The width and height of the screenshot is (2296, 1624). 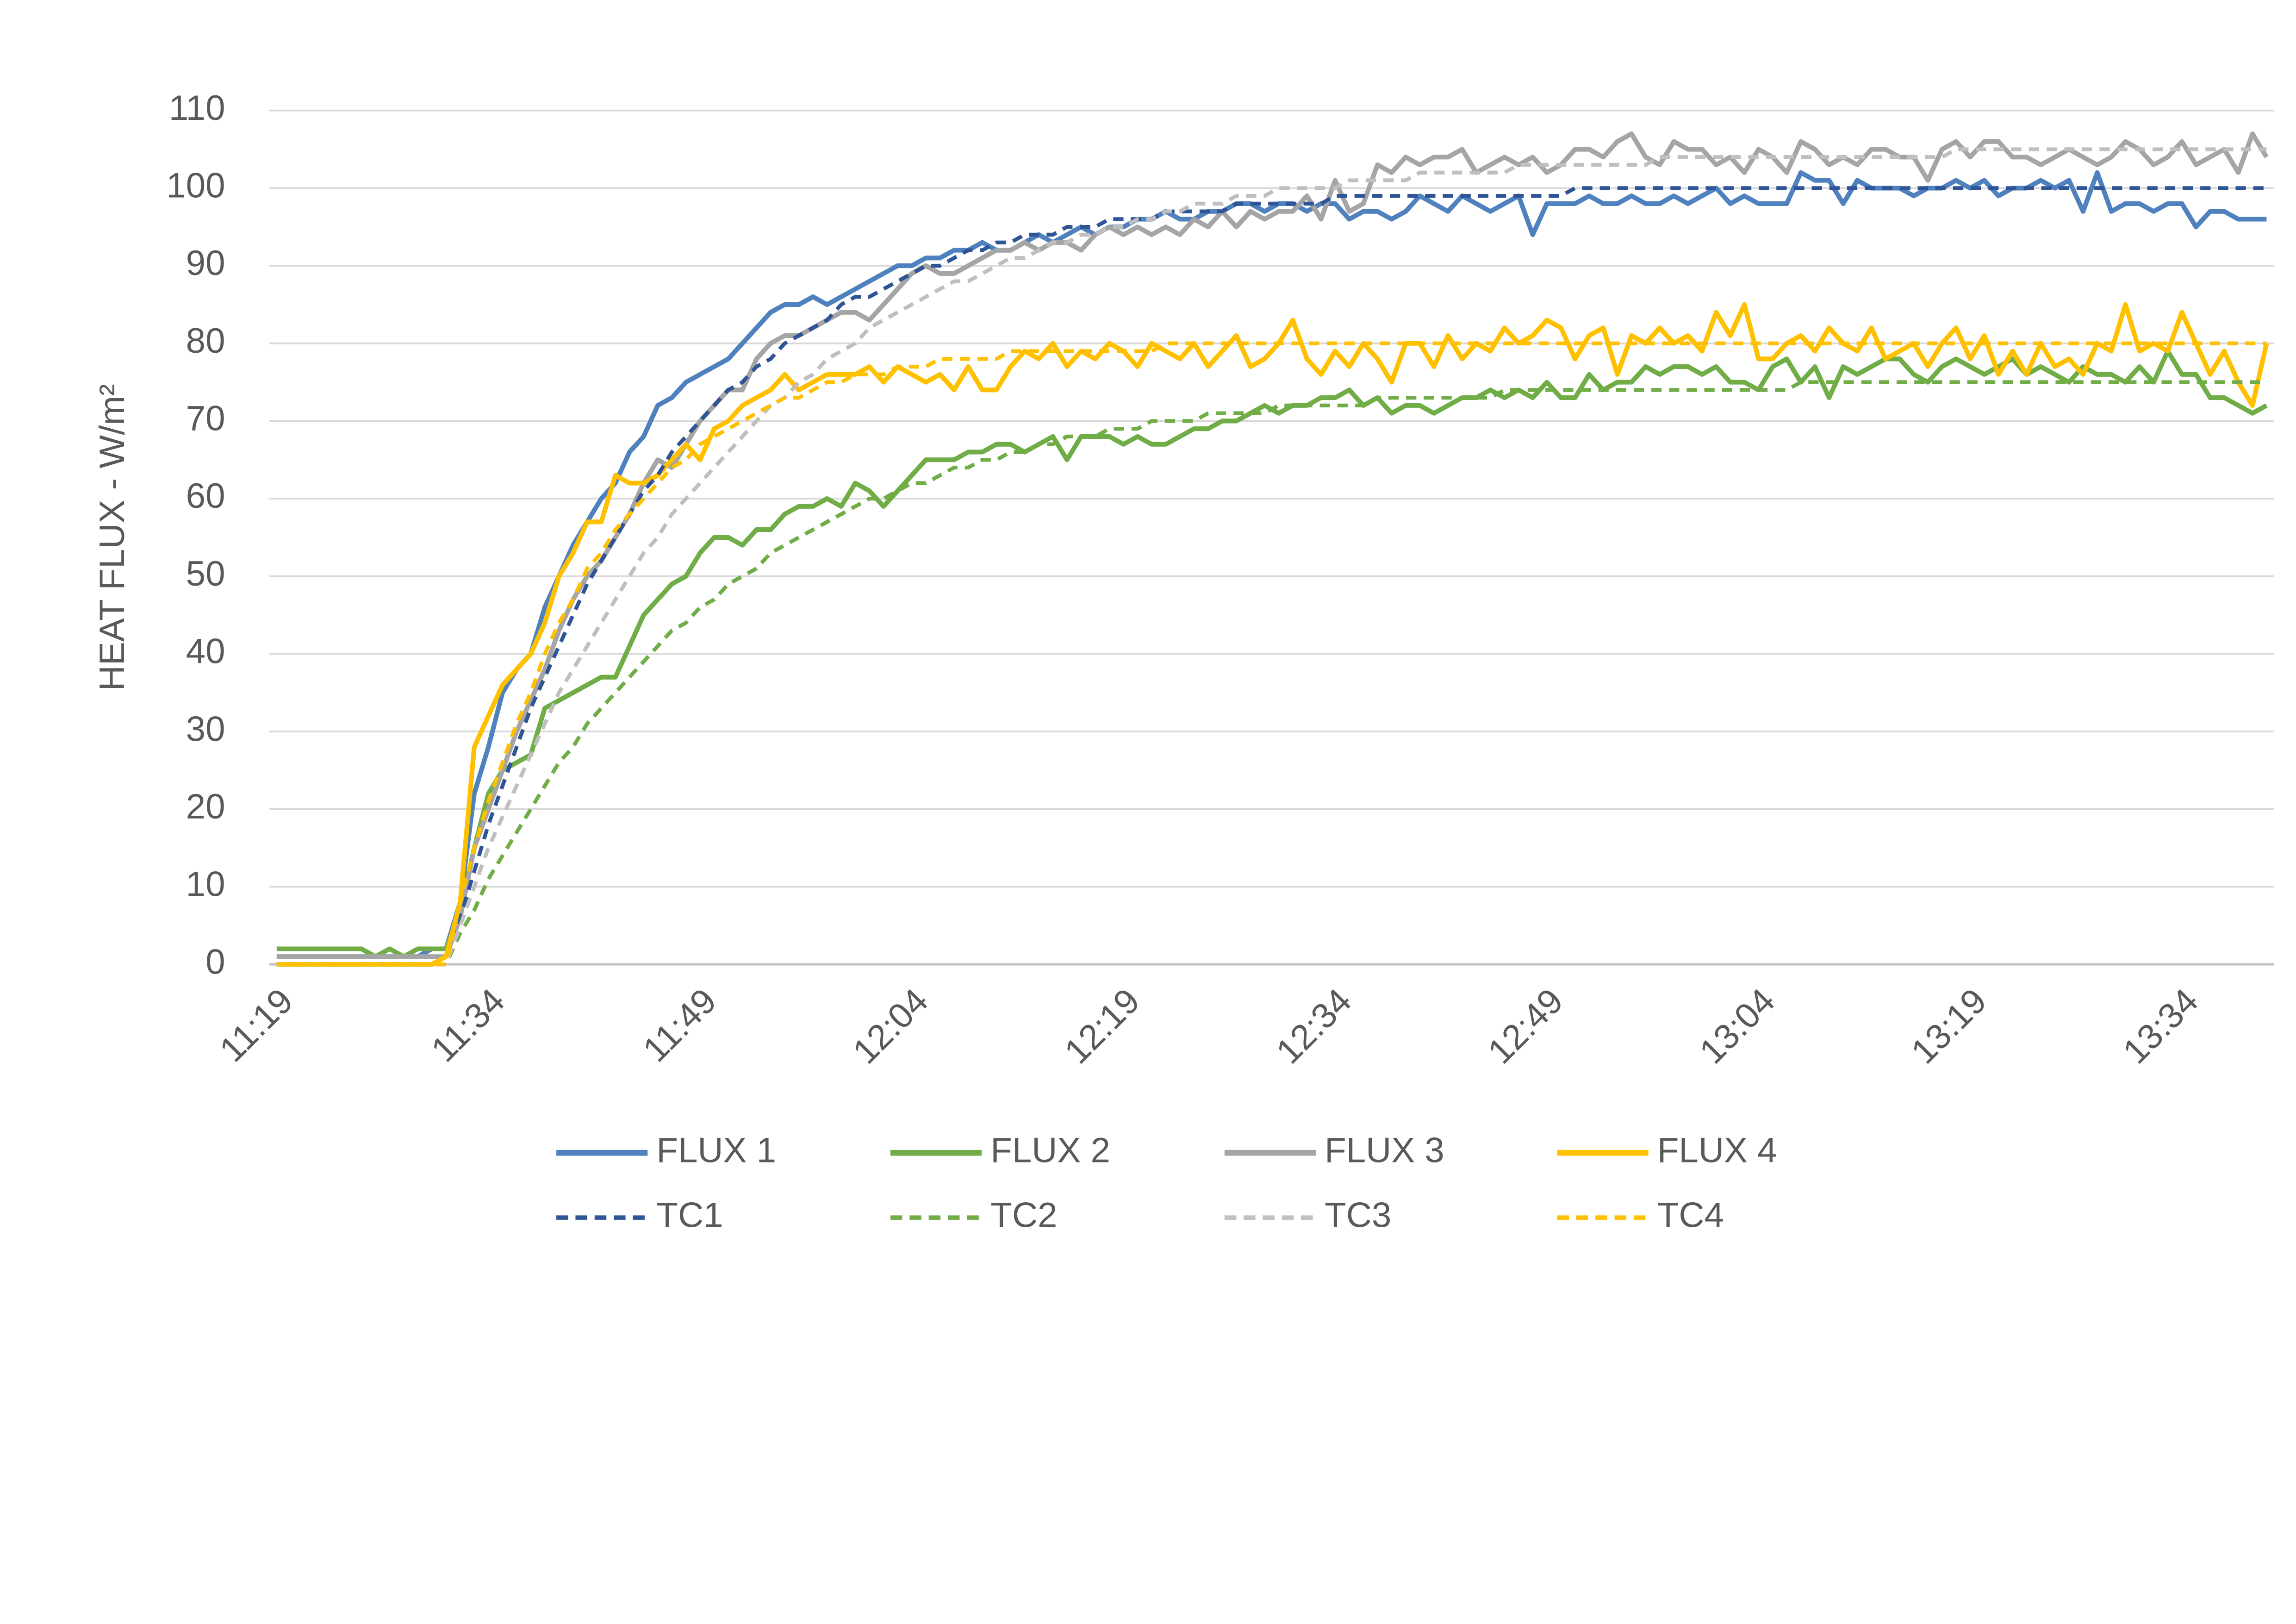 I want to click on y-tick-label: 80, so click(x=205, y=341).